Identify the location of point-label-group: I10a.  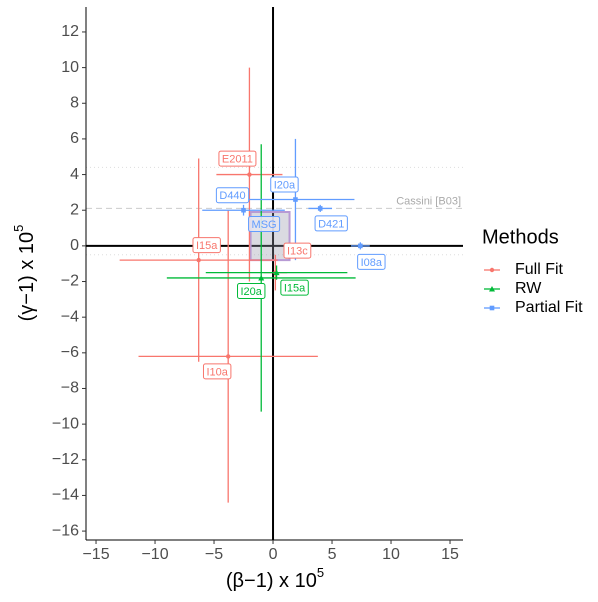
(217, 371).